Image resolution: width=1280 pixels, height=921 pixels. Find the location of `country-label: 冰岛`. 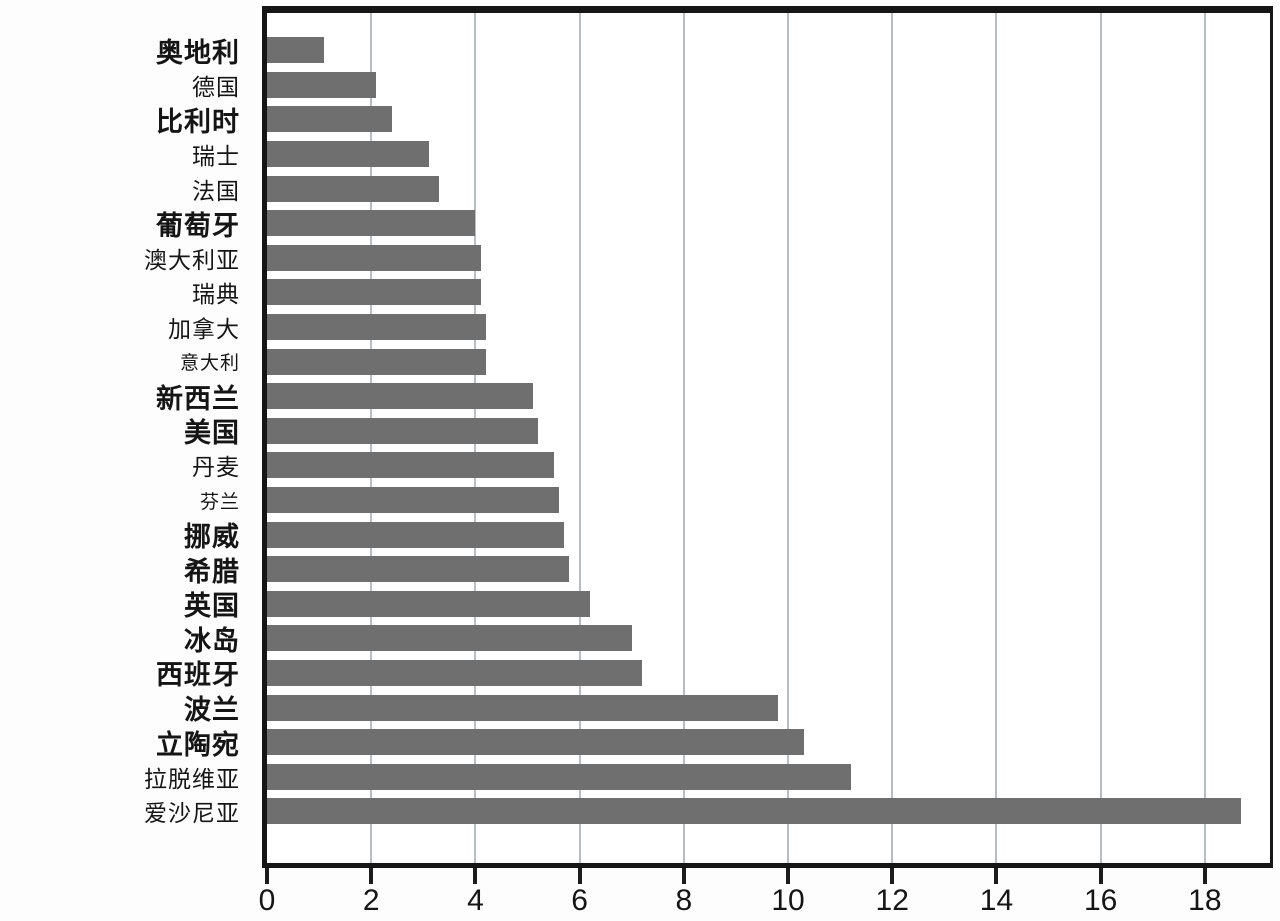

country-label: 冰岛 is located at coordinates (212, 641).